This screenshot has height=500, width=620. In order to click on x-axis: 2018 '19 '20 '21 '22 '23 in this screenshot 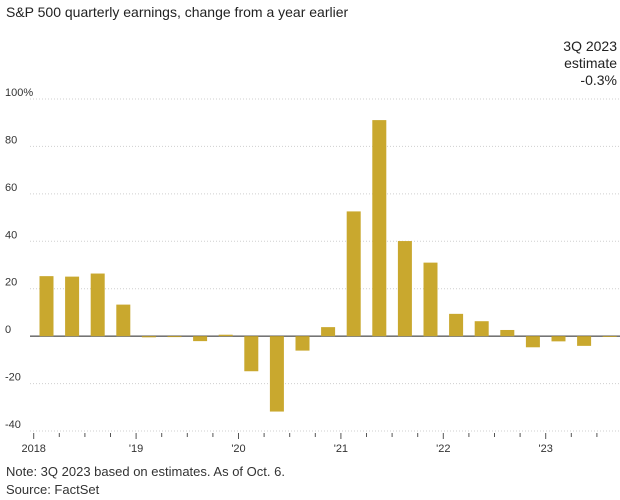, I will do `click(309, 444)`.